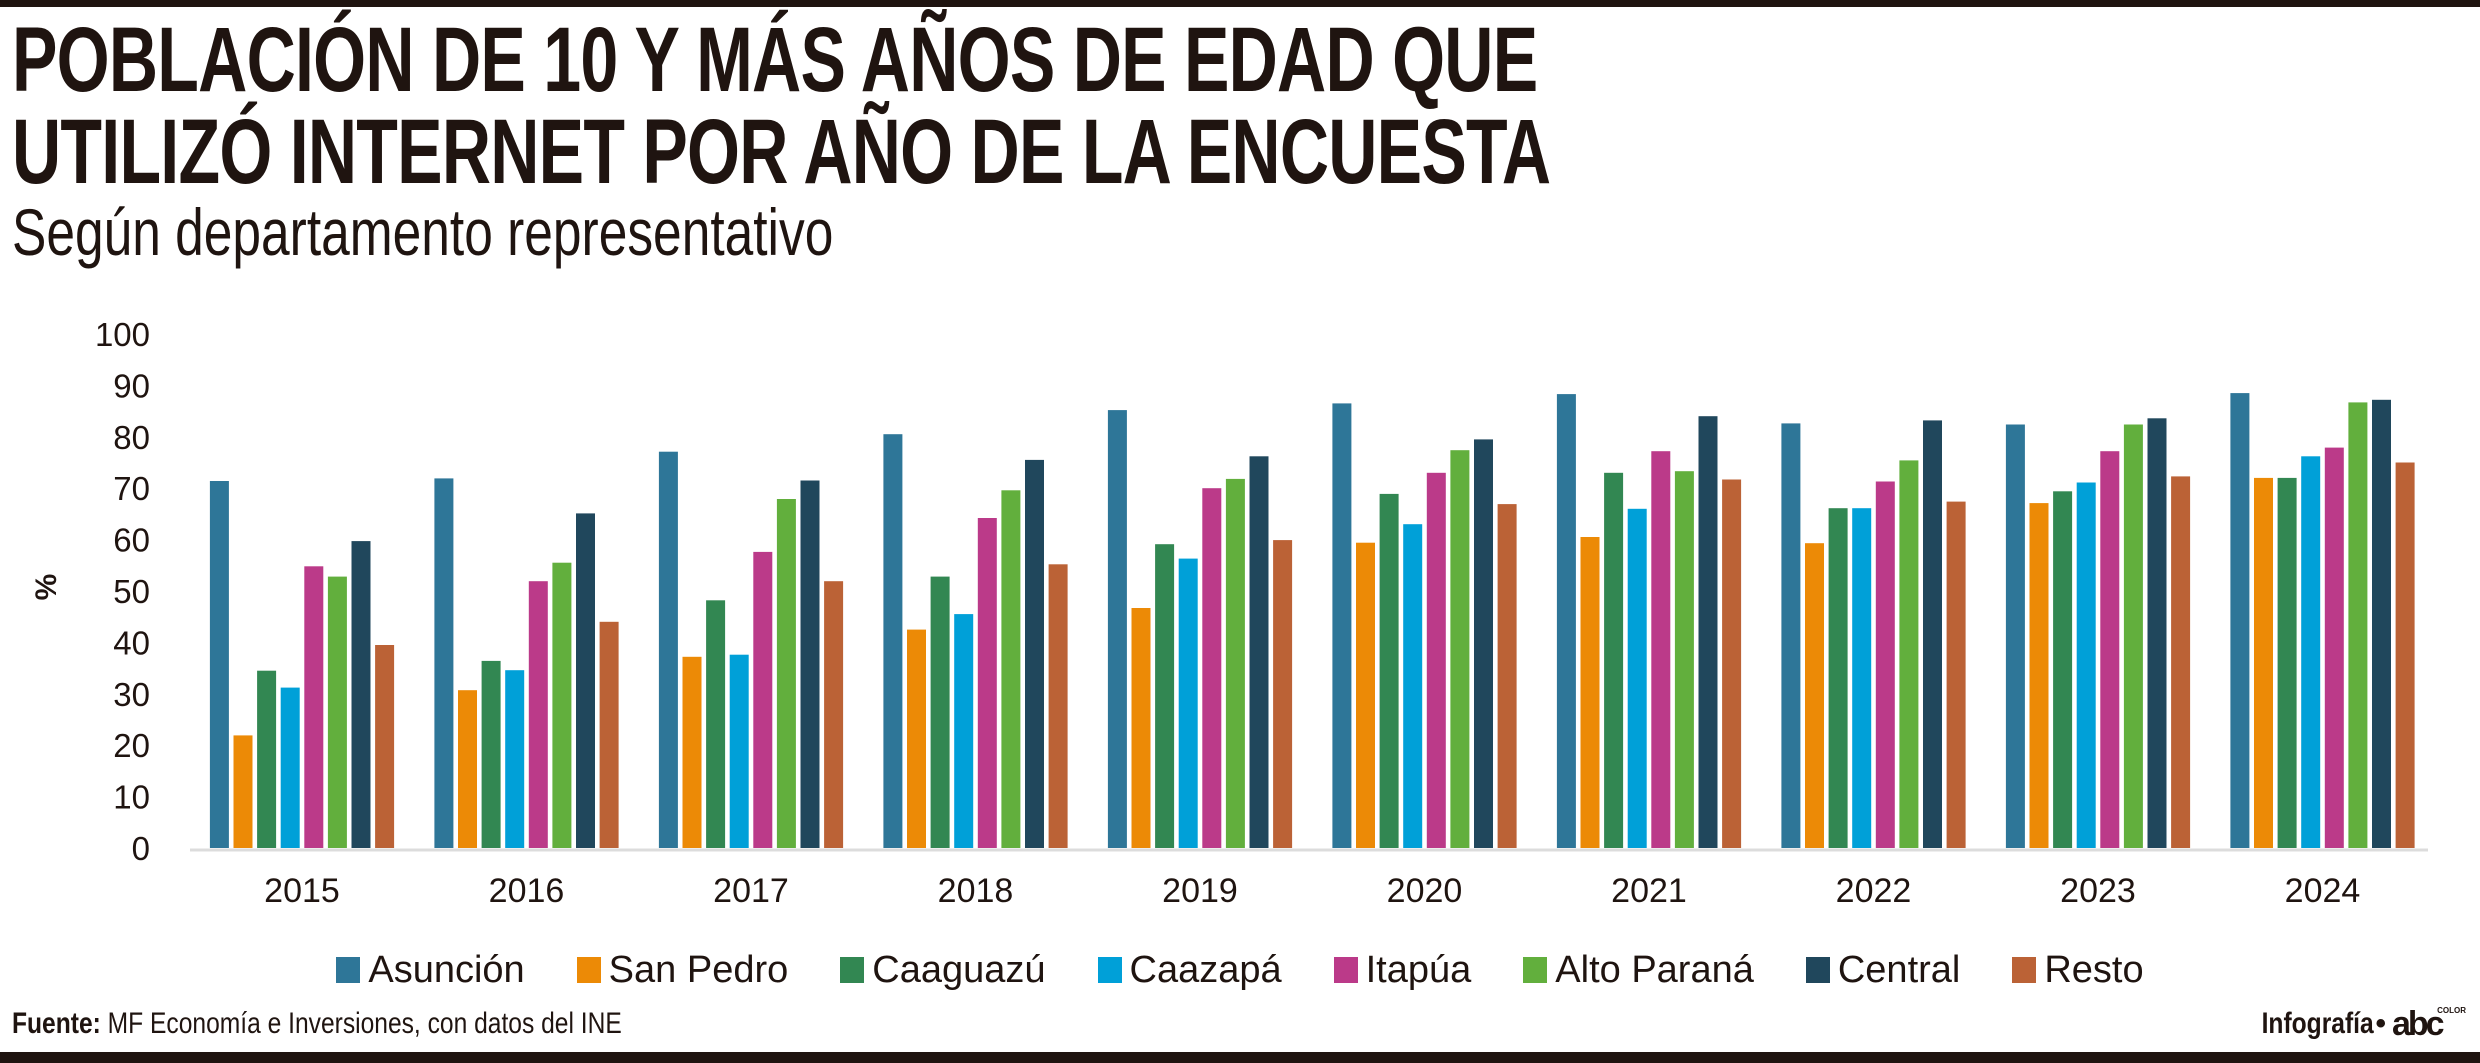  I want to click on bar-san-pedro-2022, so click(1814, 695).